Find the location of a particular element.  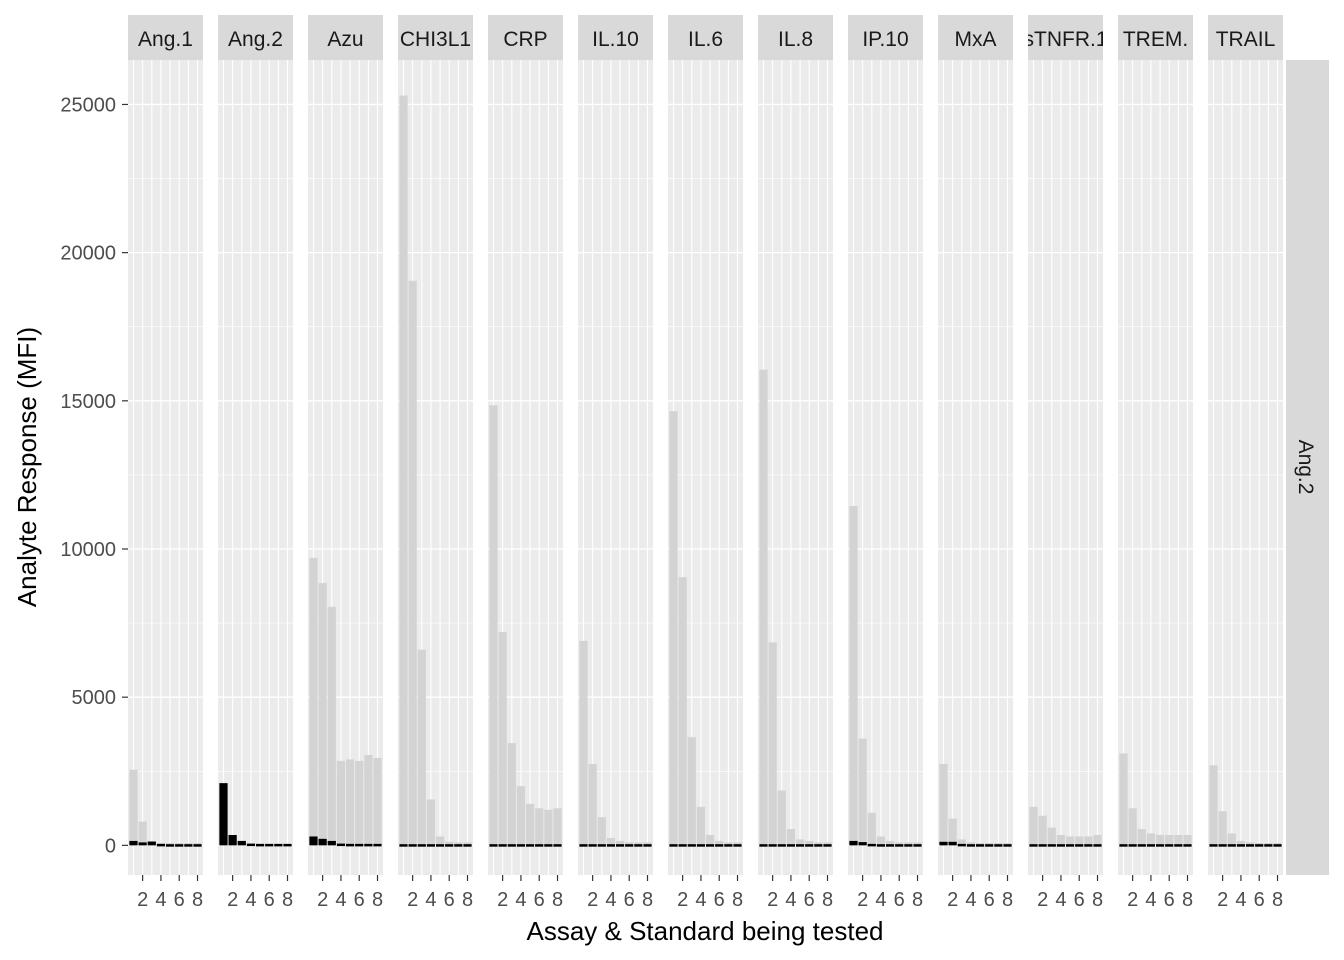

facet-panel-il-8: IL.8 2 4 6 8 is located at coordinates (795, 463).